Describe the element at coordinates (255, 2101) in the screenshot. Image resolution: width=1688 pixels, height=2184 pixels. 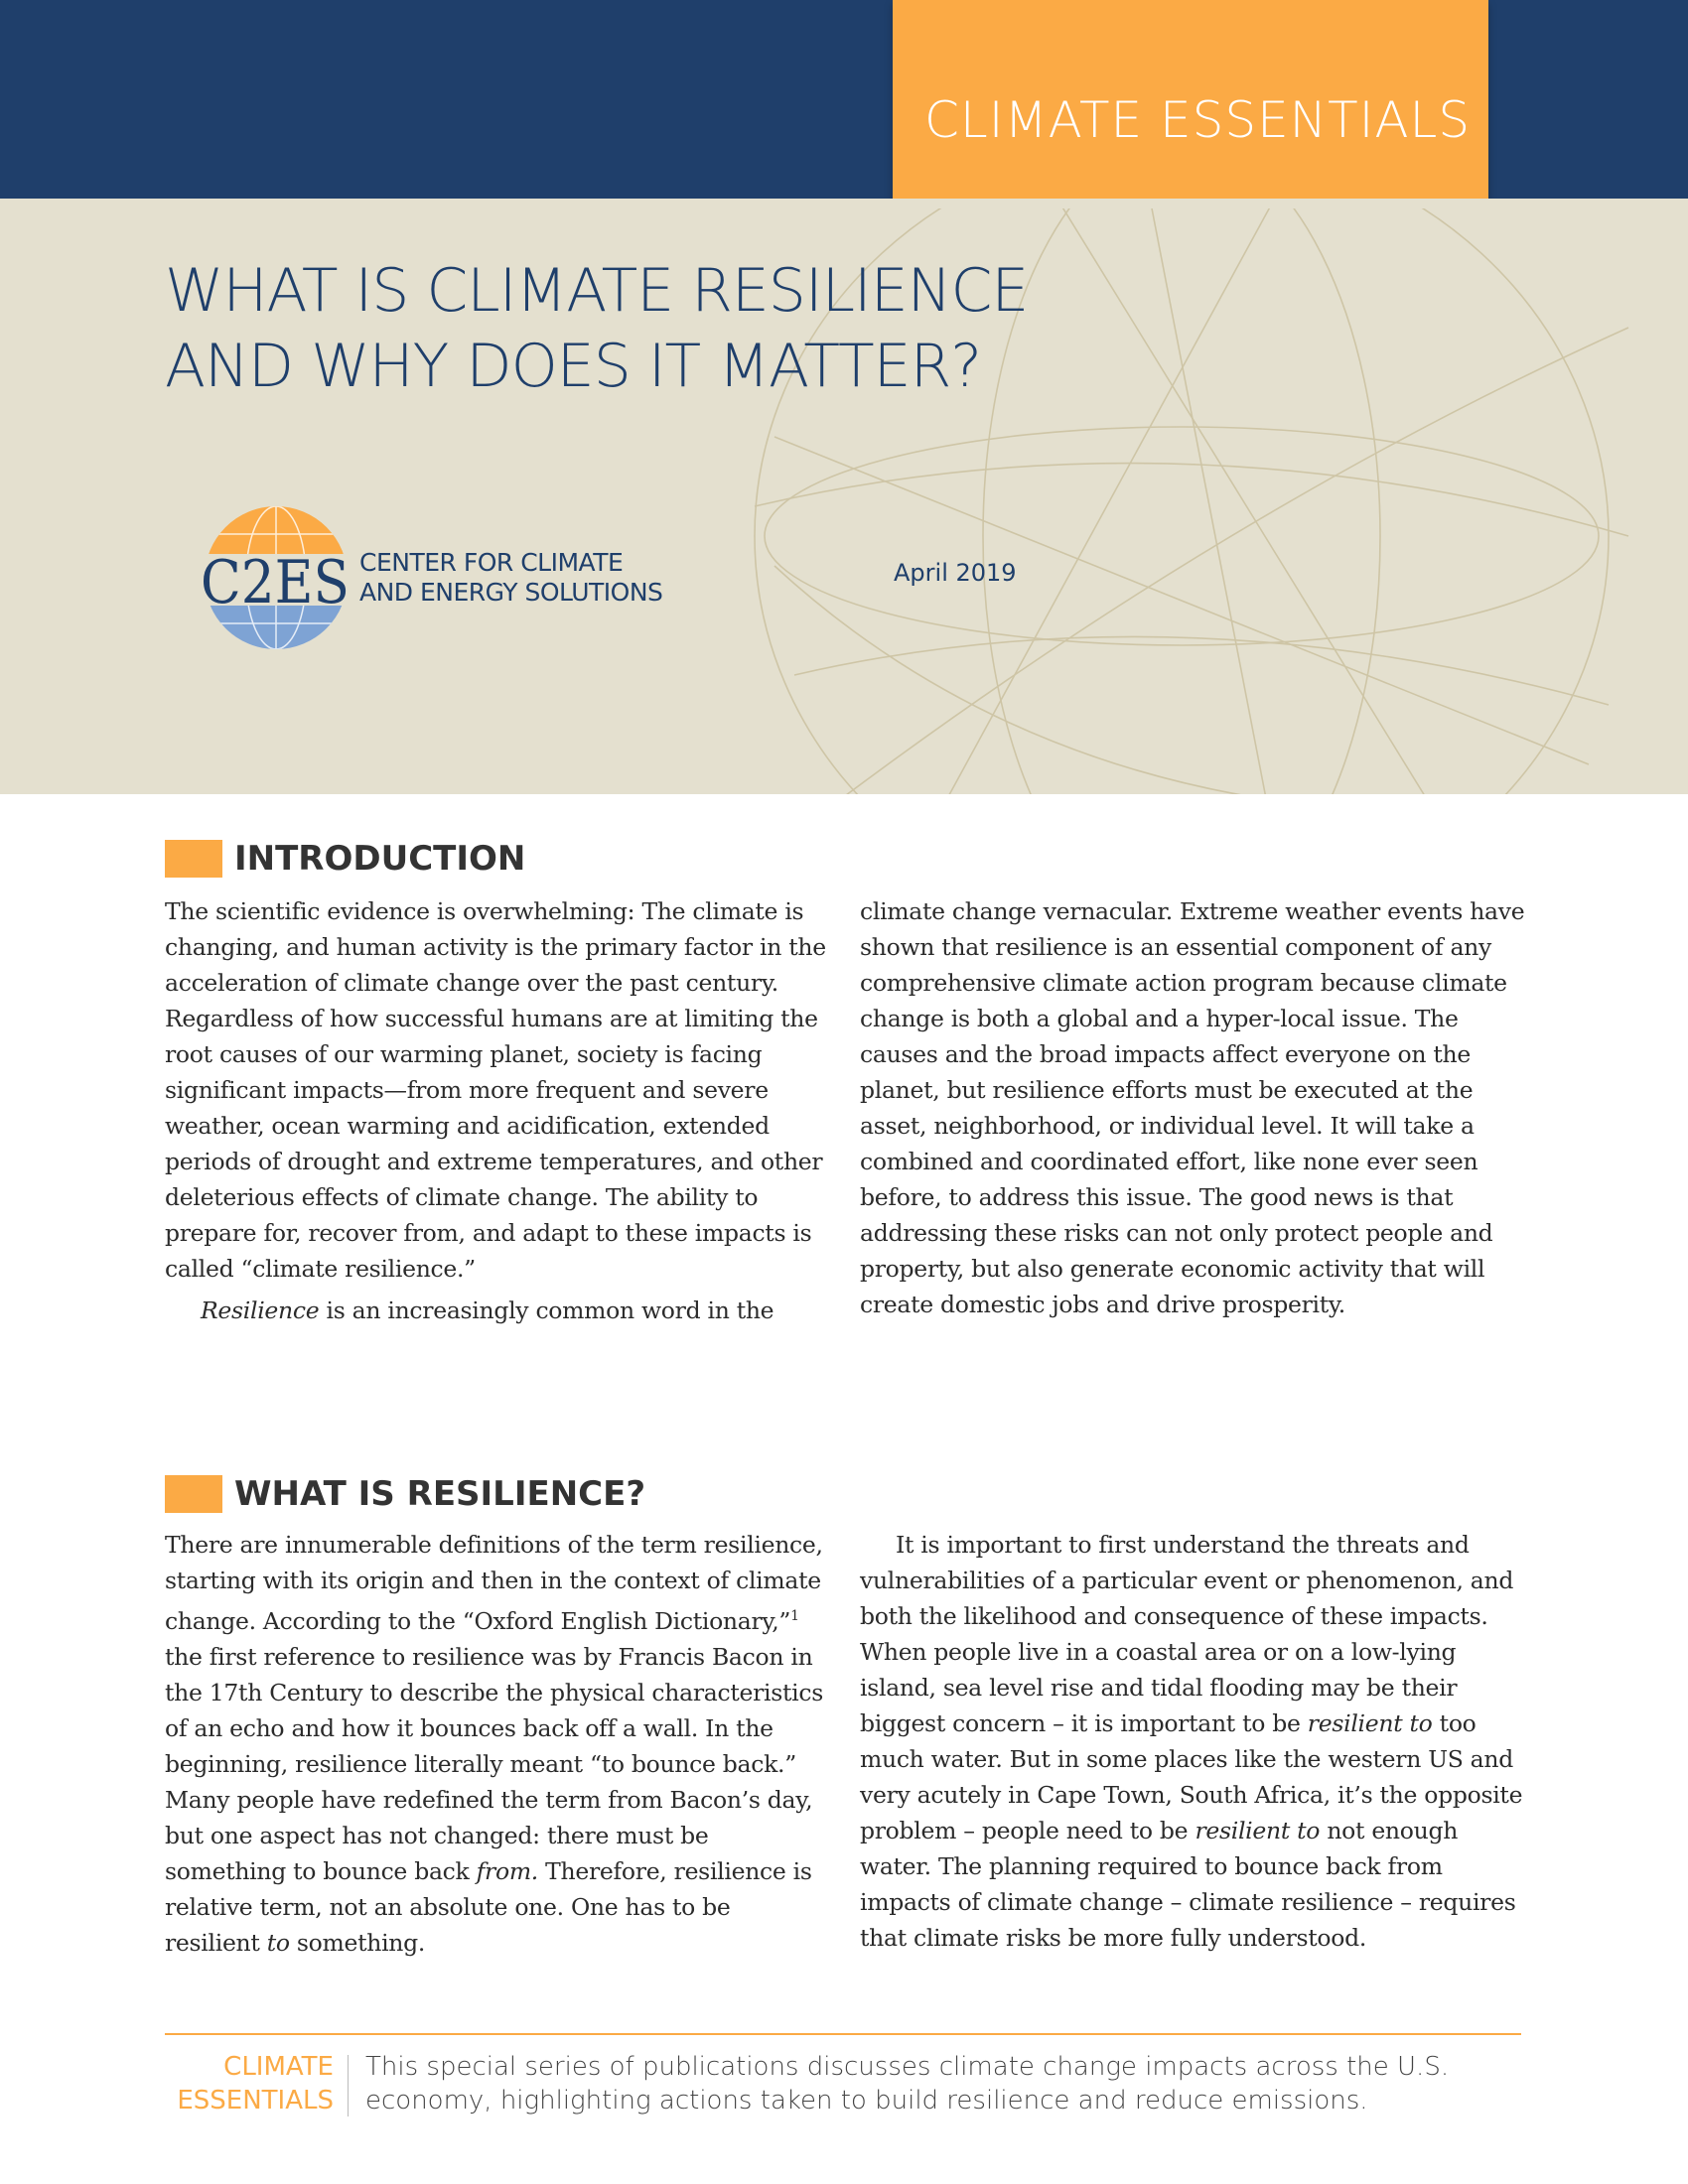
I see `footer-label-line-2: ESSENTIALS` at that location.